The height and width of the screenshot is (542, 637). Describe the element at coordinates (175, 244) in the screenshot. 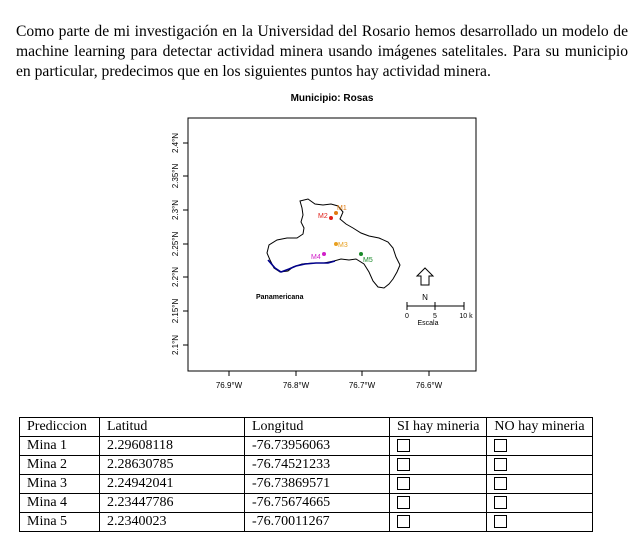

I see `y-tick-label: 2.25°N` at that location.